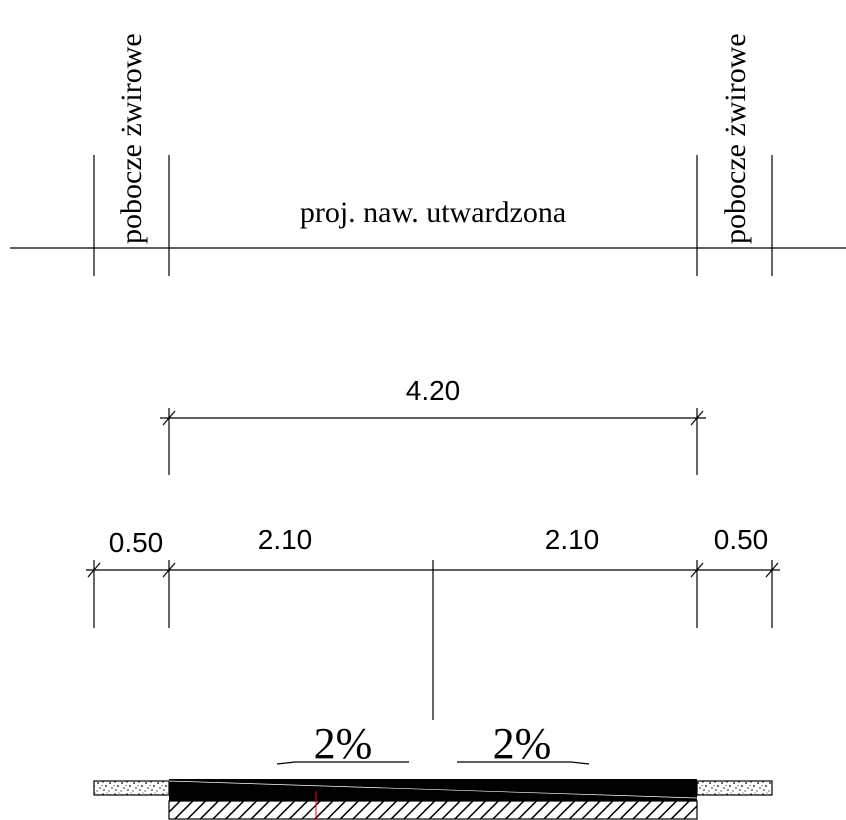 The image size is (846, 820). Describe the element at coordinates (523, 763) in the screenshot. I see `right-slope-arrow` at that location.